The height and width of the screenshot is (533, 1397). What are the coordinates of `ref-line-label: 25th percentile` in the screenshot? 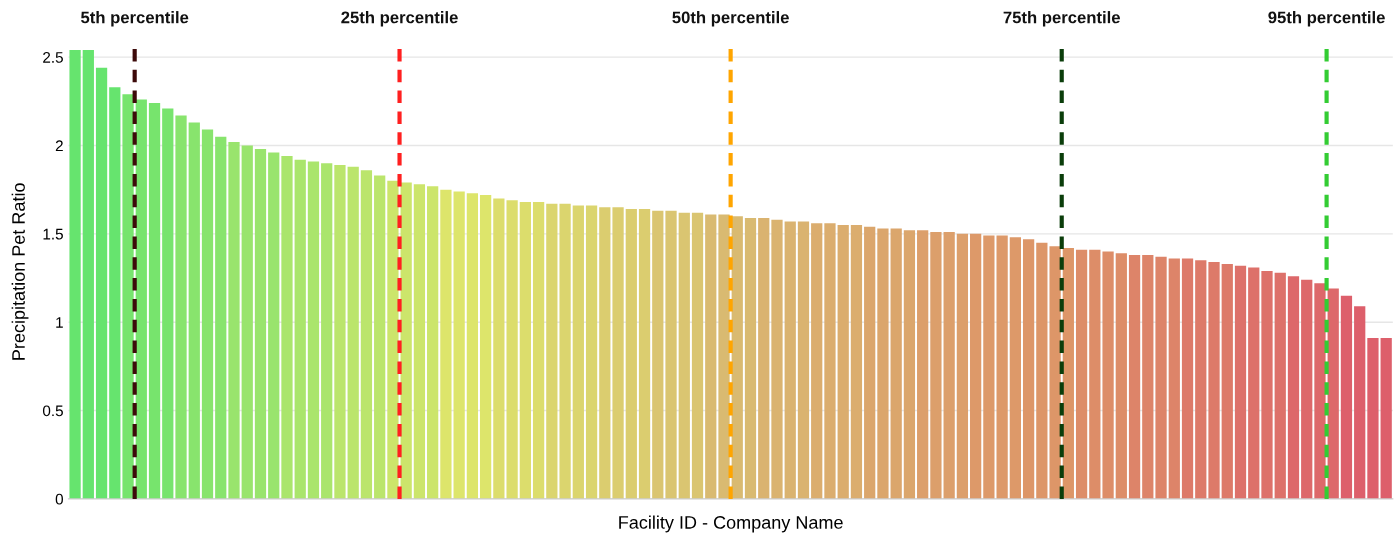 It's located at (399, 19).